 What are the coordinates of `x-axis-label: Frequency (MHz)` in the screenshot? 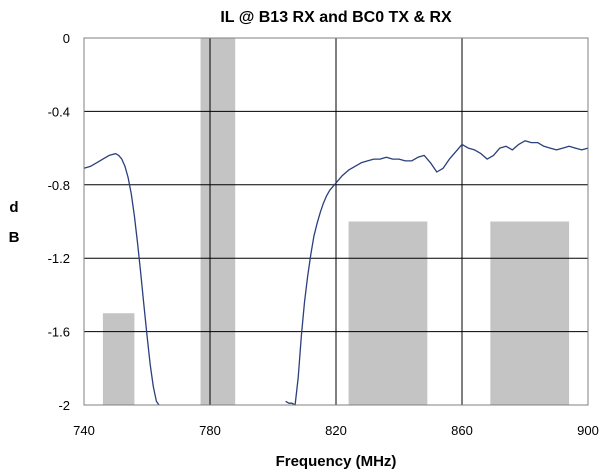 It's located at (336, 461).